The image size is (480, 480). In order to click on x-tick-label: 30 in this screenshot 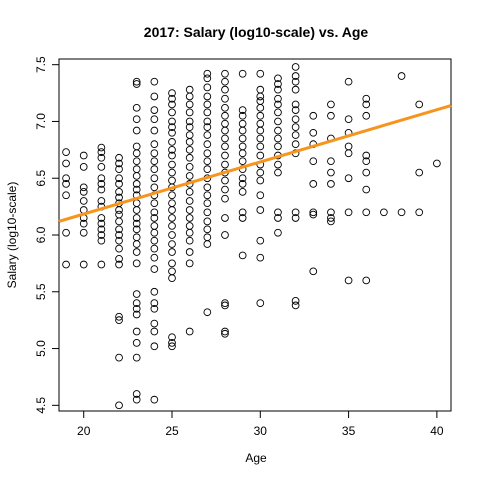, I will do `click(261, 431)`.